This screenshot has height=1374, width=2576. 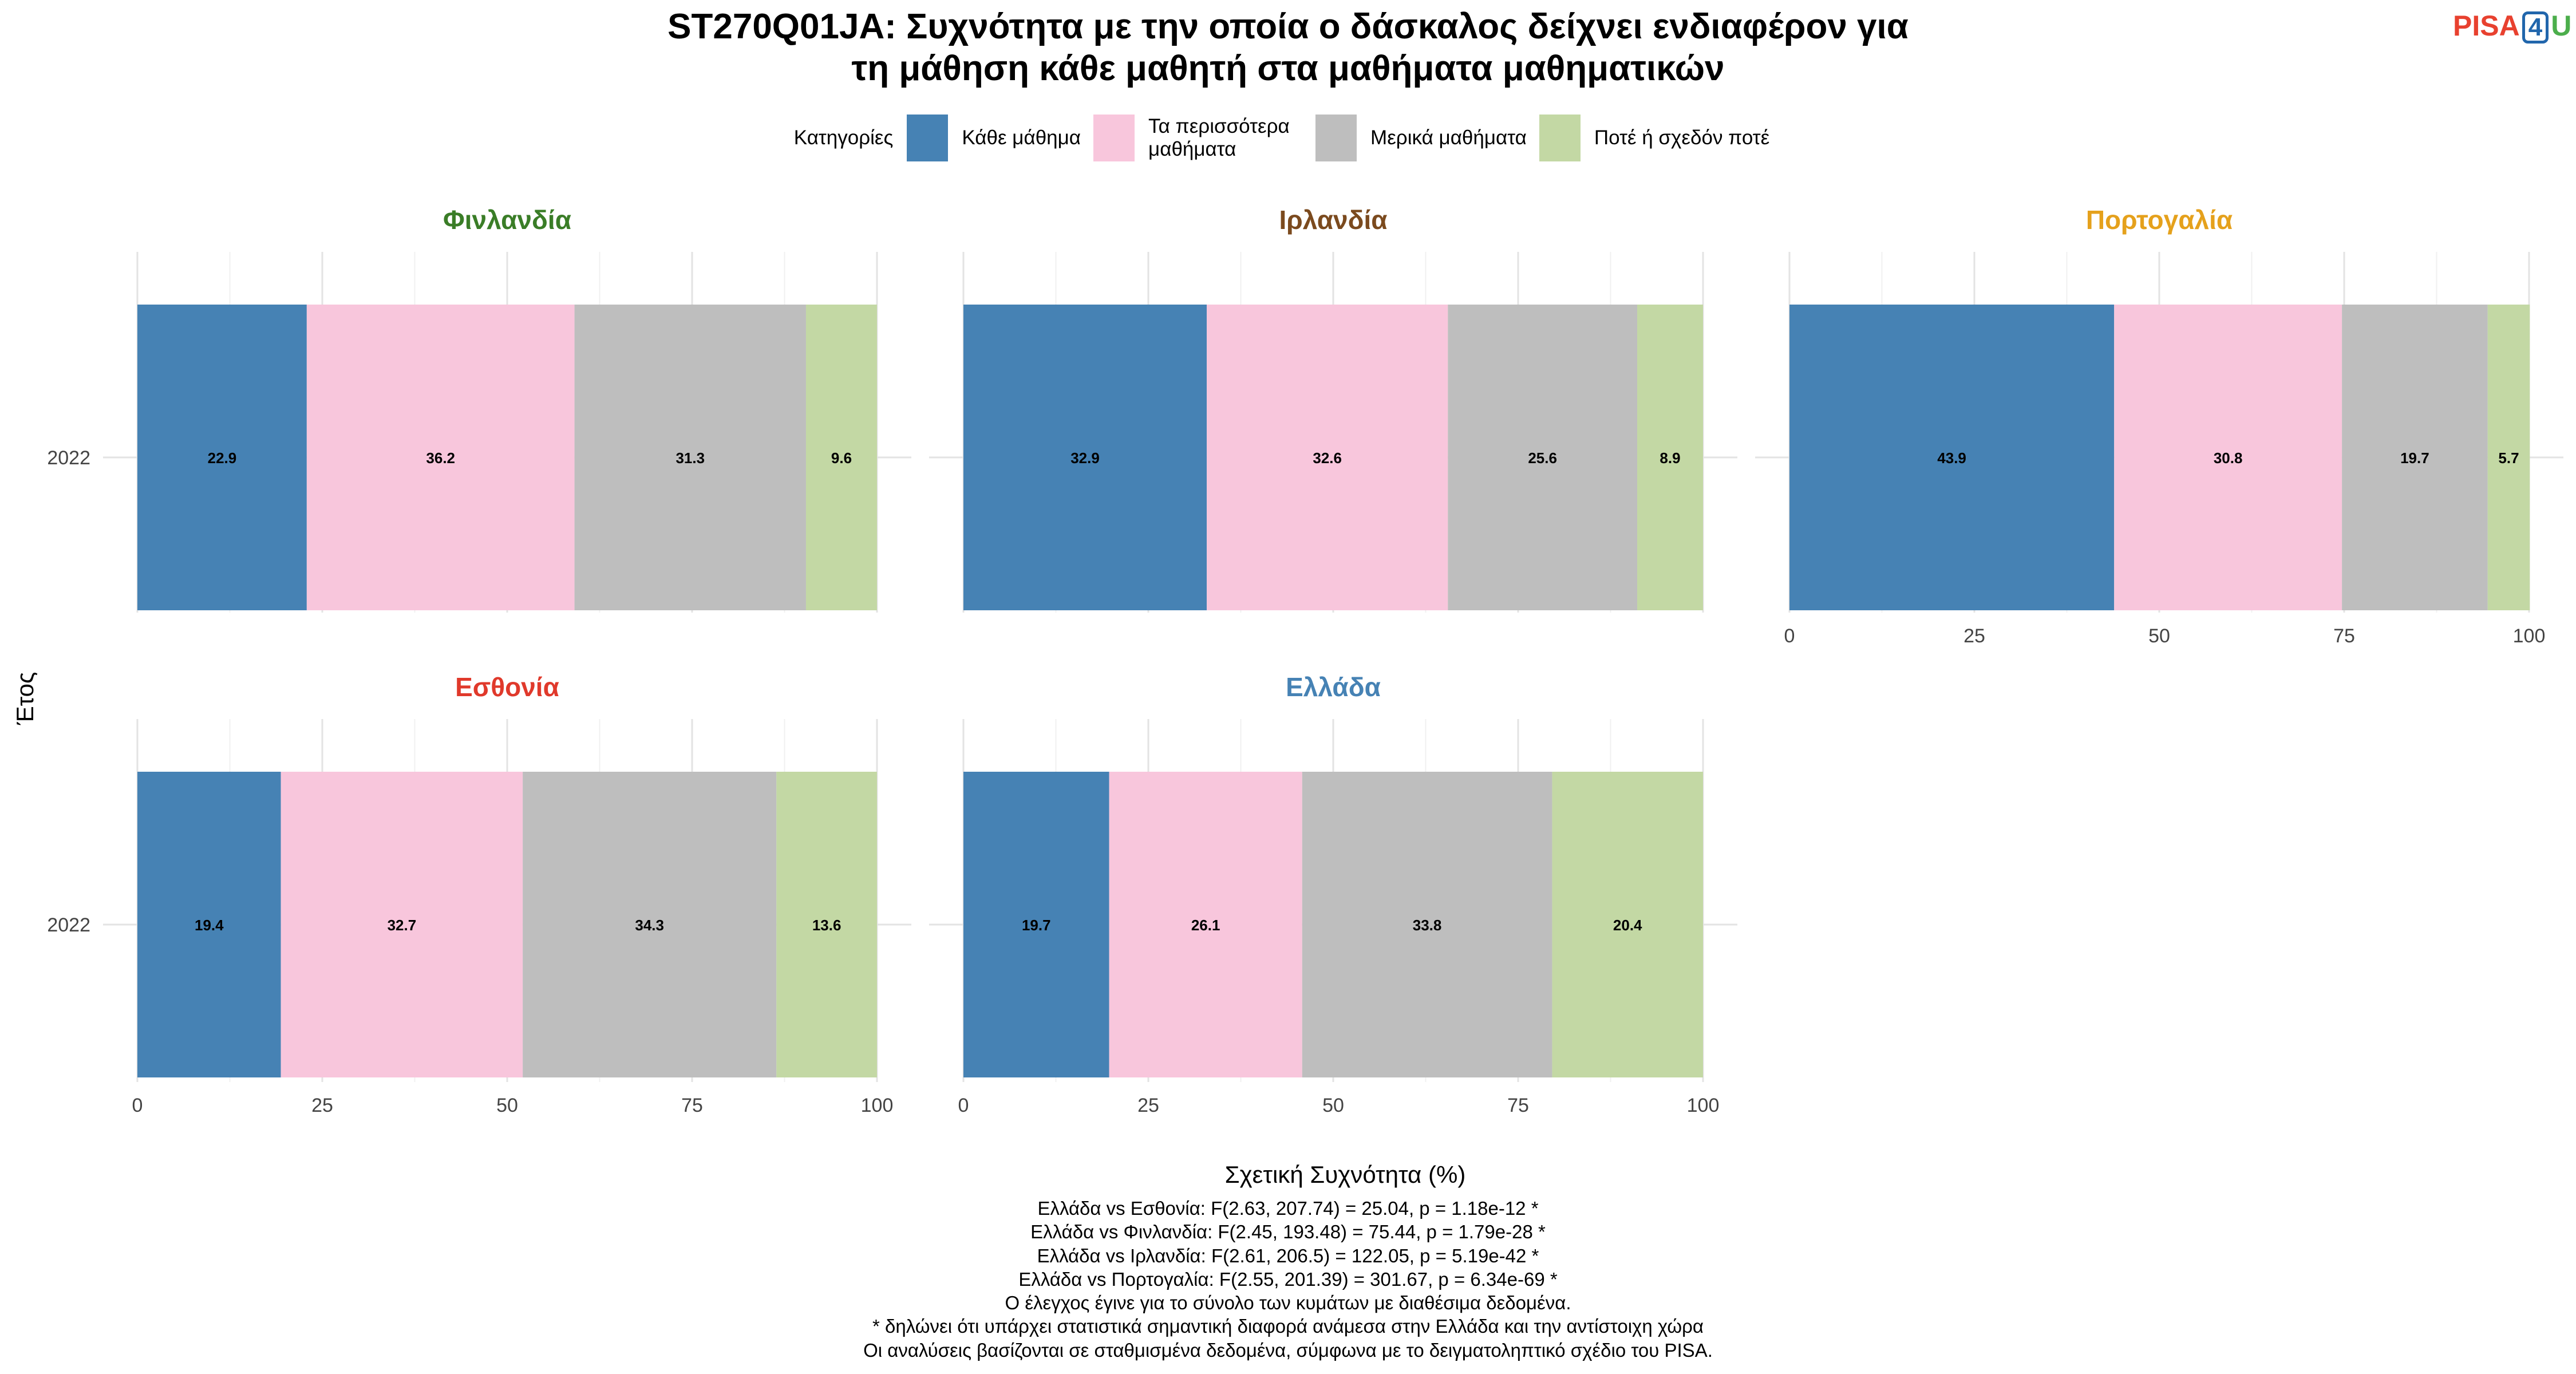 What do you see at coordinates (843, 138) in the screenshot?
I see `legend-title: Κατηγορίες` at bounding box center [843, 138].